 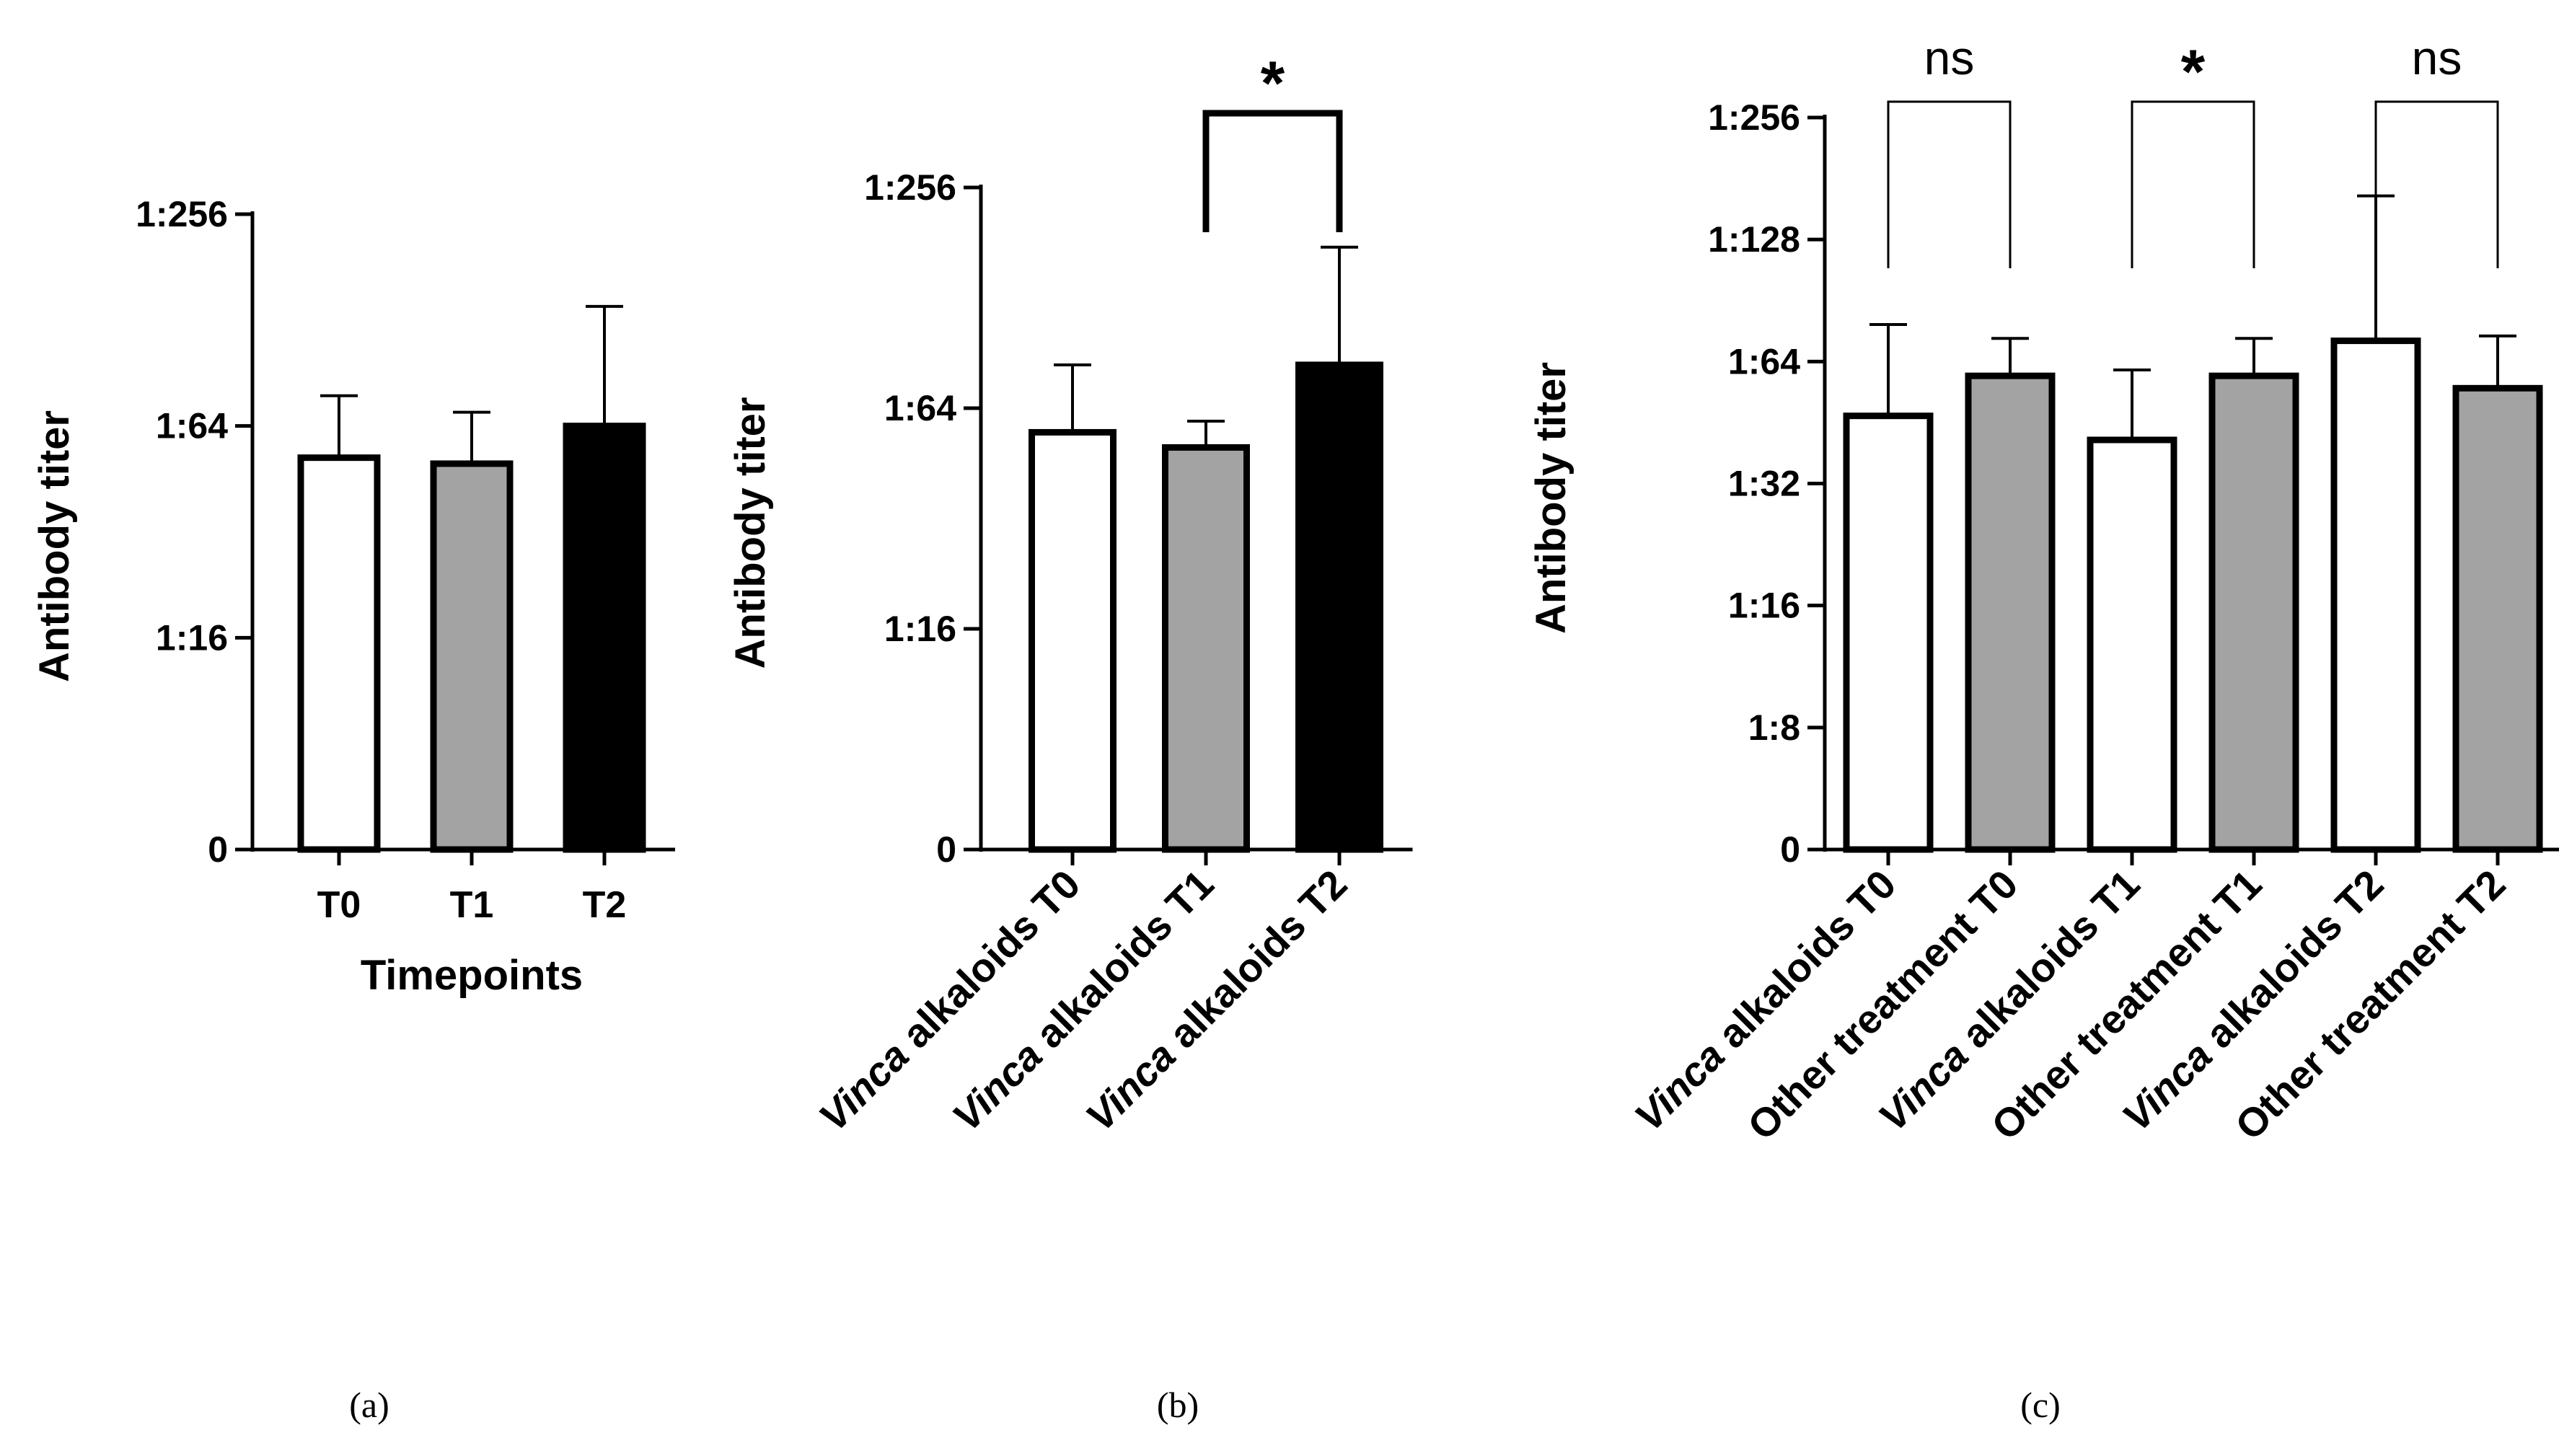 I want to click on x-tick-label: T0, so click(x=339, y=905).